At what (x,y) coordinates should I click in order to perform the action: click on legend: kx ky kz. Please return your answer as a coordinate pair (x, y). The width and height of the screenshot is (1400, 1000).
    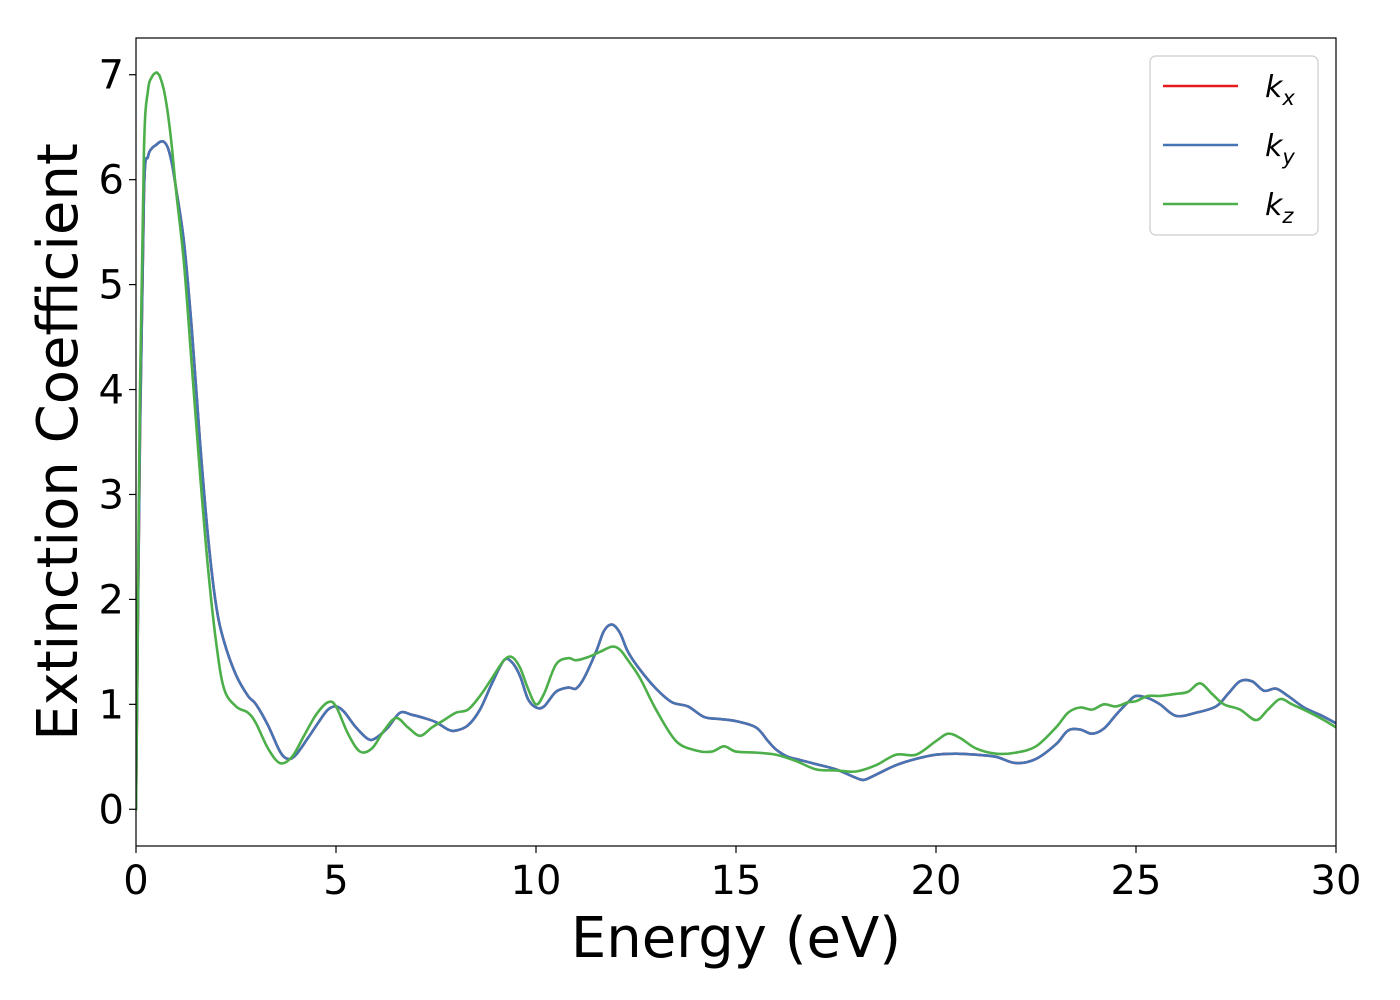
    Looking at the image, I should click on (1234, 145).